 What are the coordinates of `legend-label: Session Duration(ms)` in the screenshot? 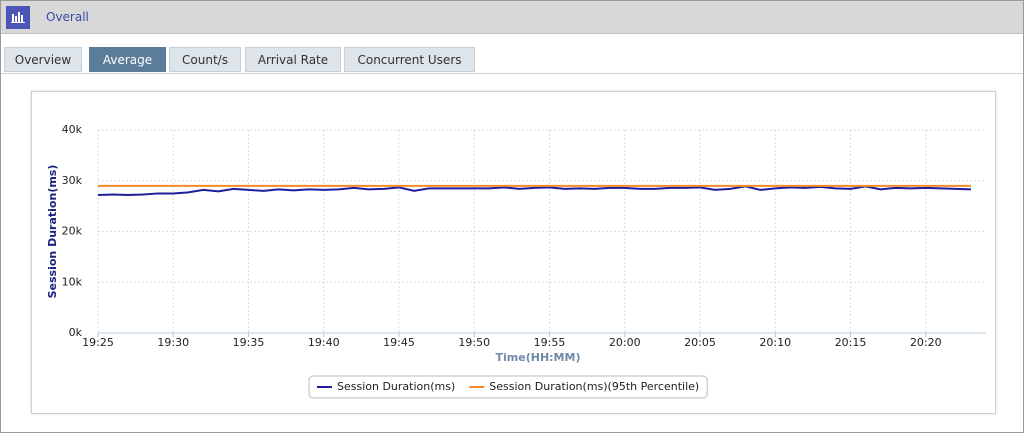 It's located at (396, 386).